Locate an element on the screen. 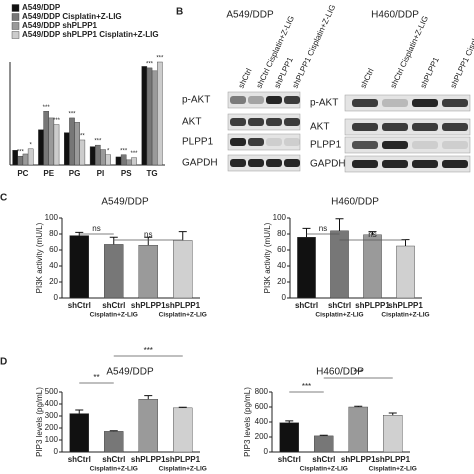  x-tick-label: PS is located at coordinates (126, 173).